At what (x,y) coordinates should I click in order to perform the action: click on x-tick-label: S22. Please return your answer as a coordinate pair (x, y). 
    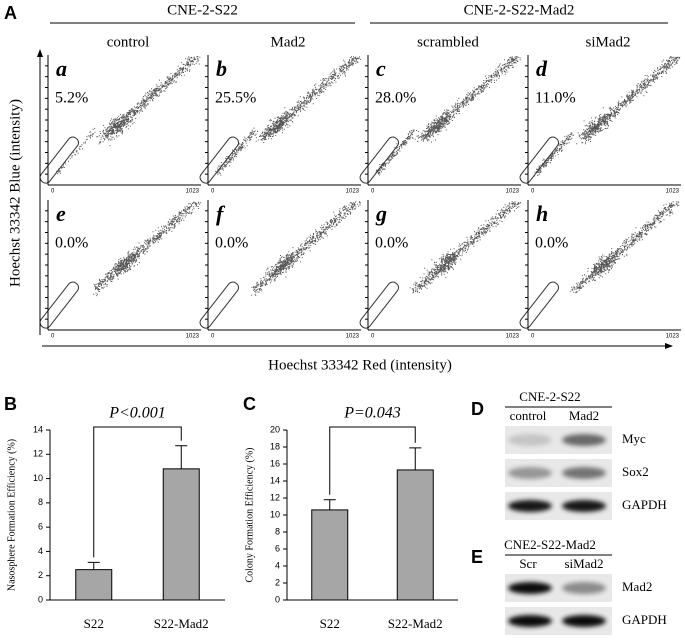
    Looking at the image, I should click on (330, 623).